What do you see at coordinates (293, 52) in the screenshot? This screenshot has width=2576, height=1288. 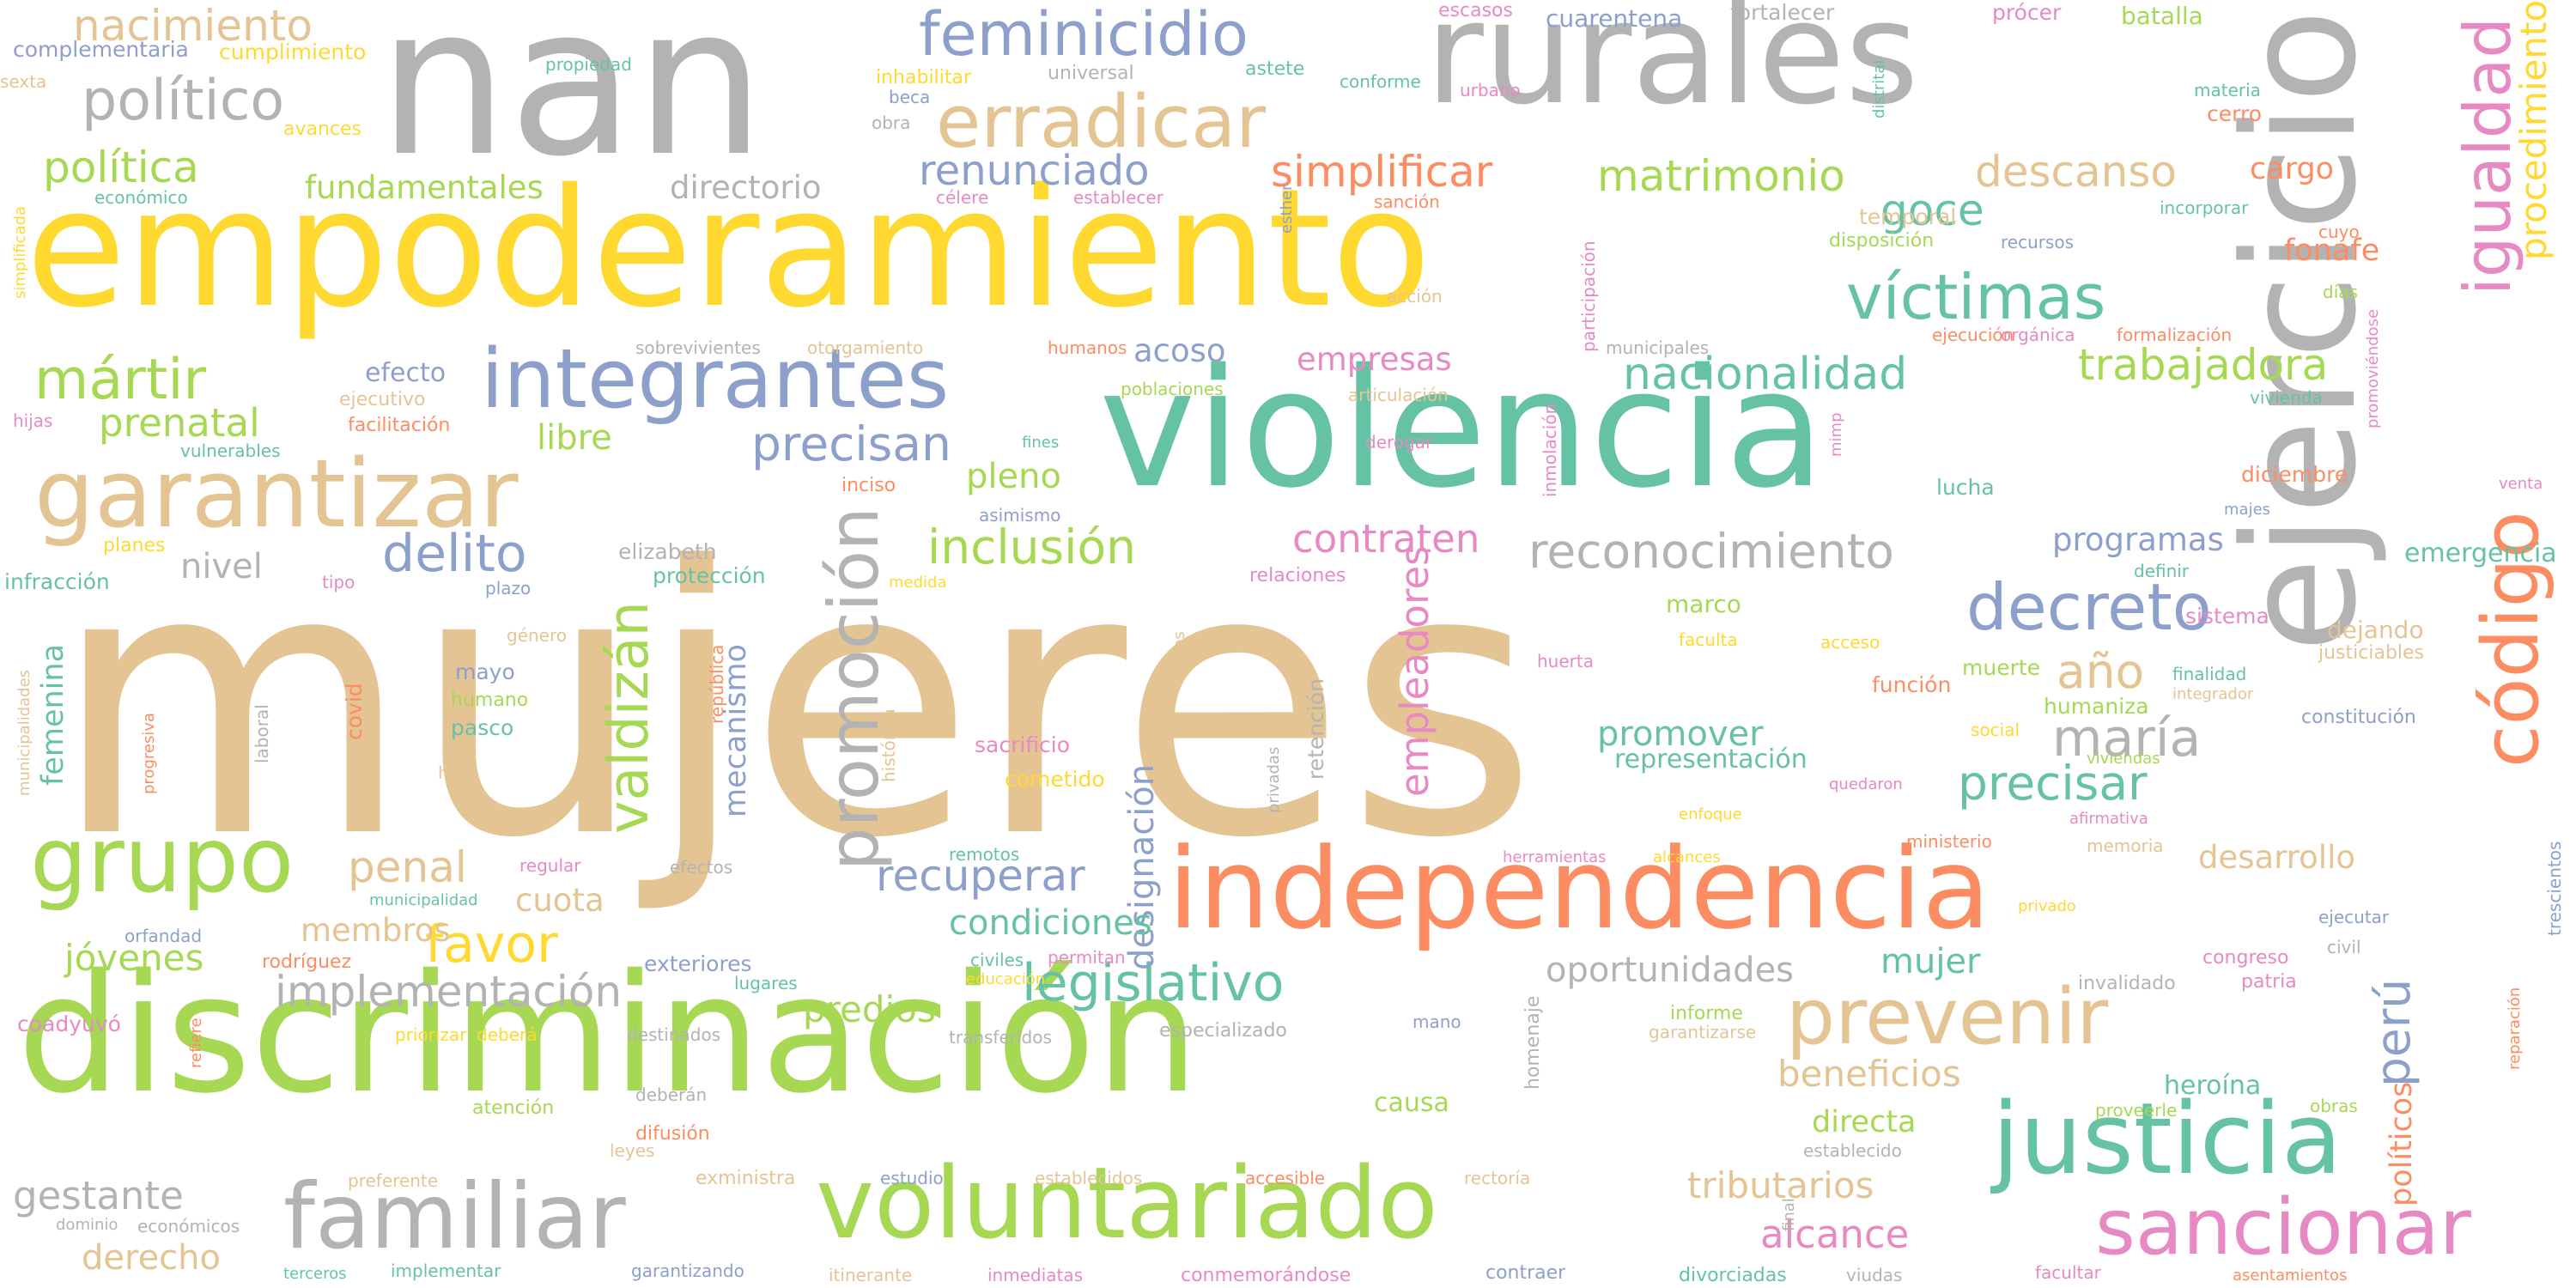 I see `word-cumplimiento: cumplimiento` at bounding box center [293, 52].